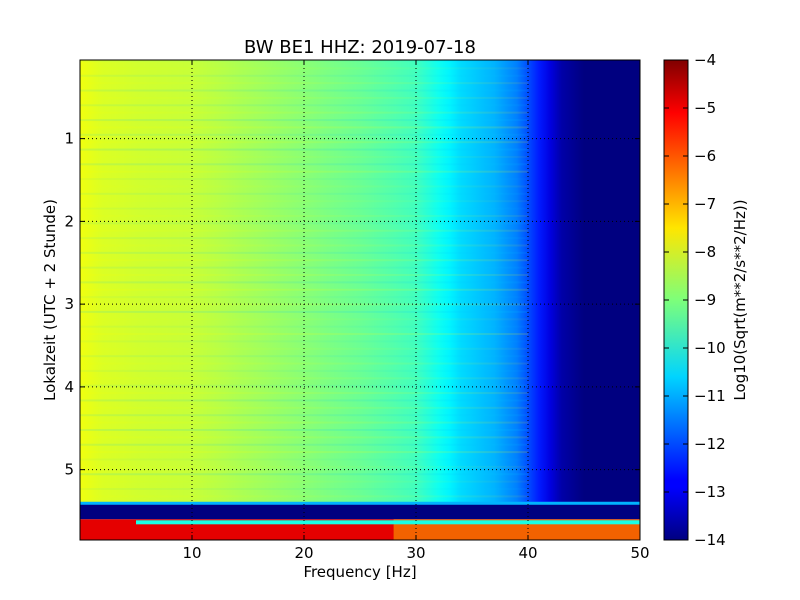 This screenshot has height=600, width=800. What do you see at coordinates (69, 387) in the screenshot?
I see `y-tick-label: 4` at bounding box center [69, 387].